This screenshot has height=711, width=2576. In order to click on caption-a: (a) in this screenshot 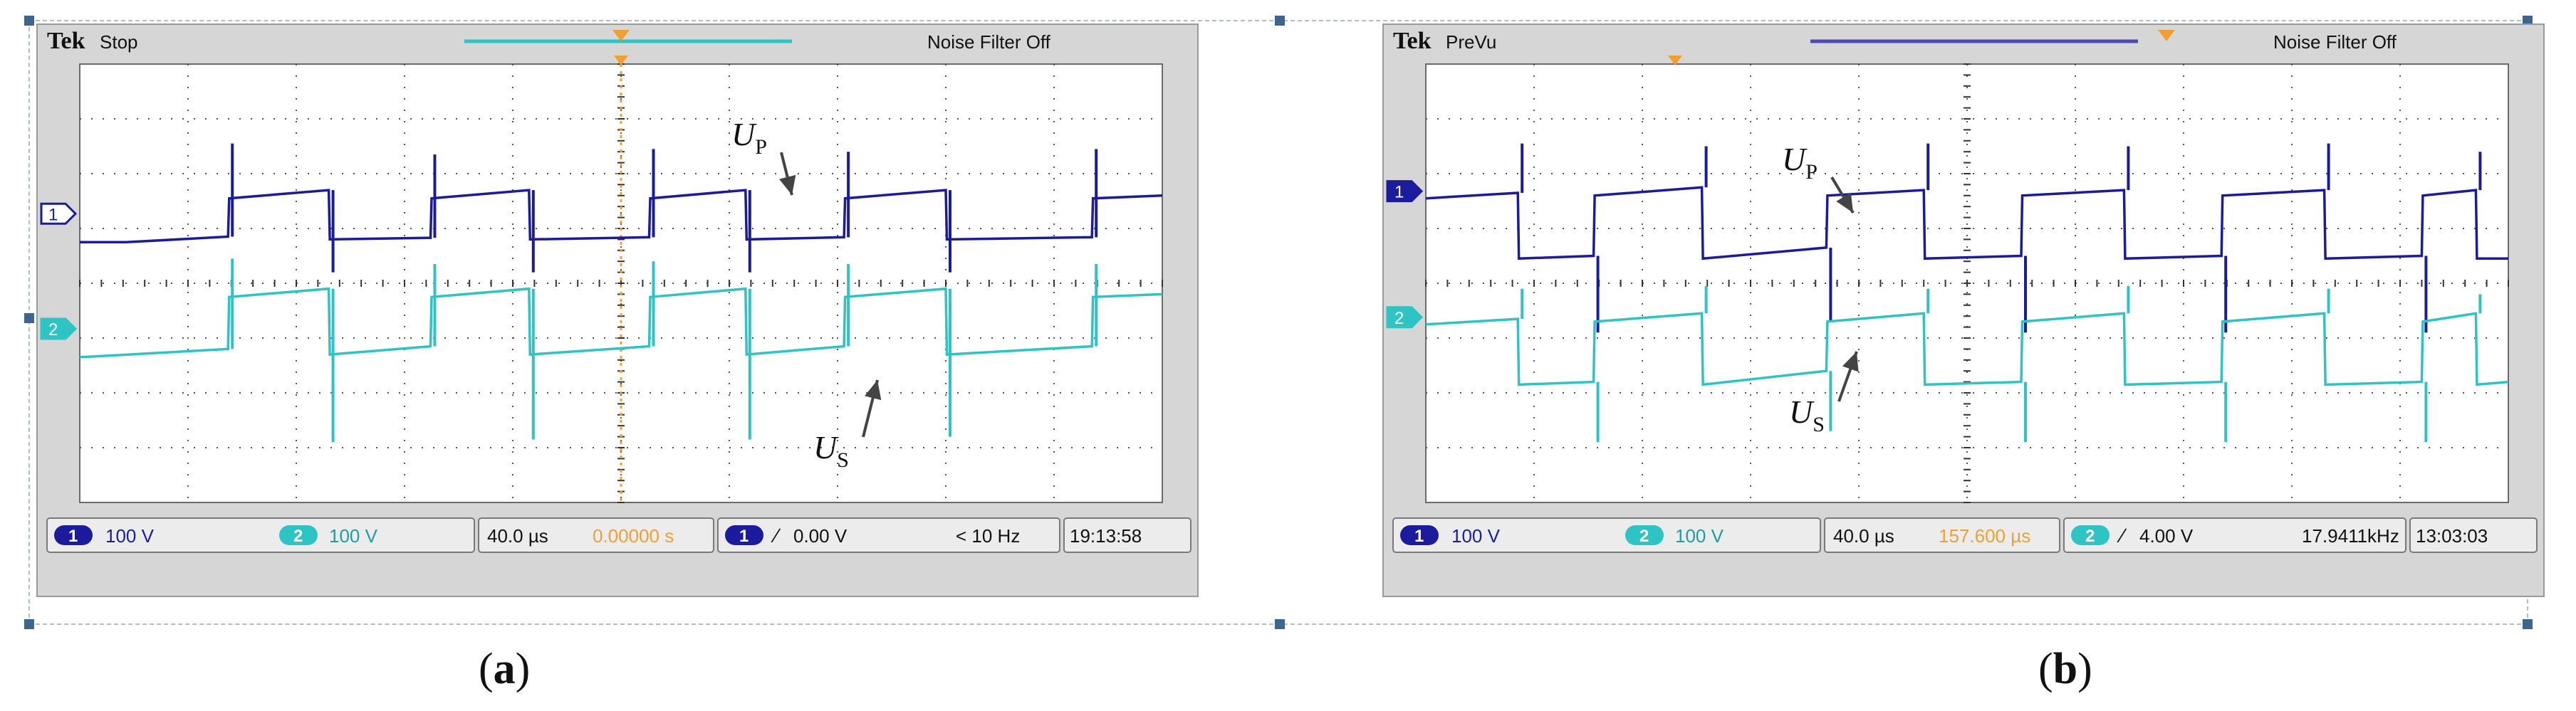, I will do `click(505, 669)`.